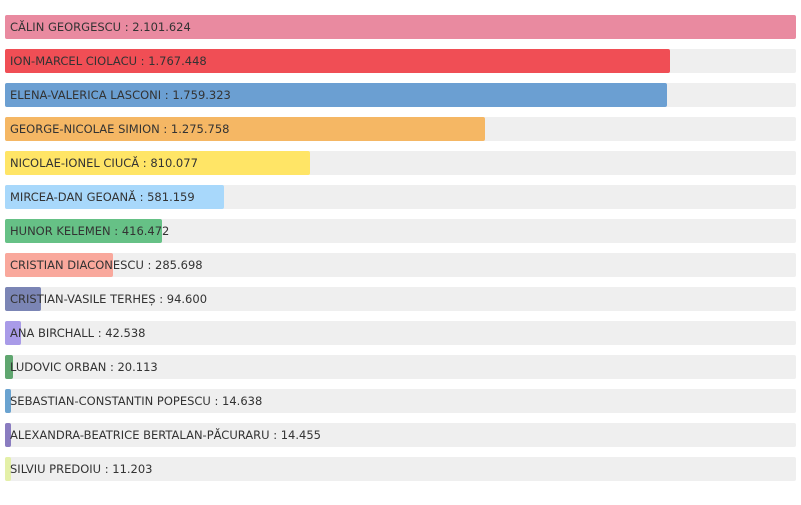 Image resolution: width=801 pixels, height=505 pixels. What do you see at coordinates (400, 401) in the screenshot?
I see `bar-track: SEBASTIAN-CONSTANTIN POPESCU : 14.638` at bounding box center [400, 401].